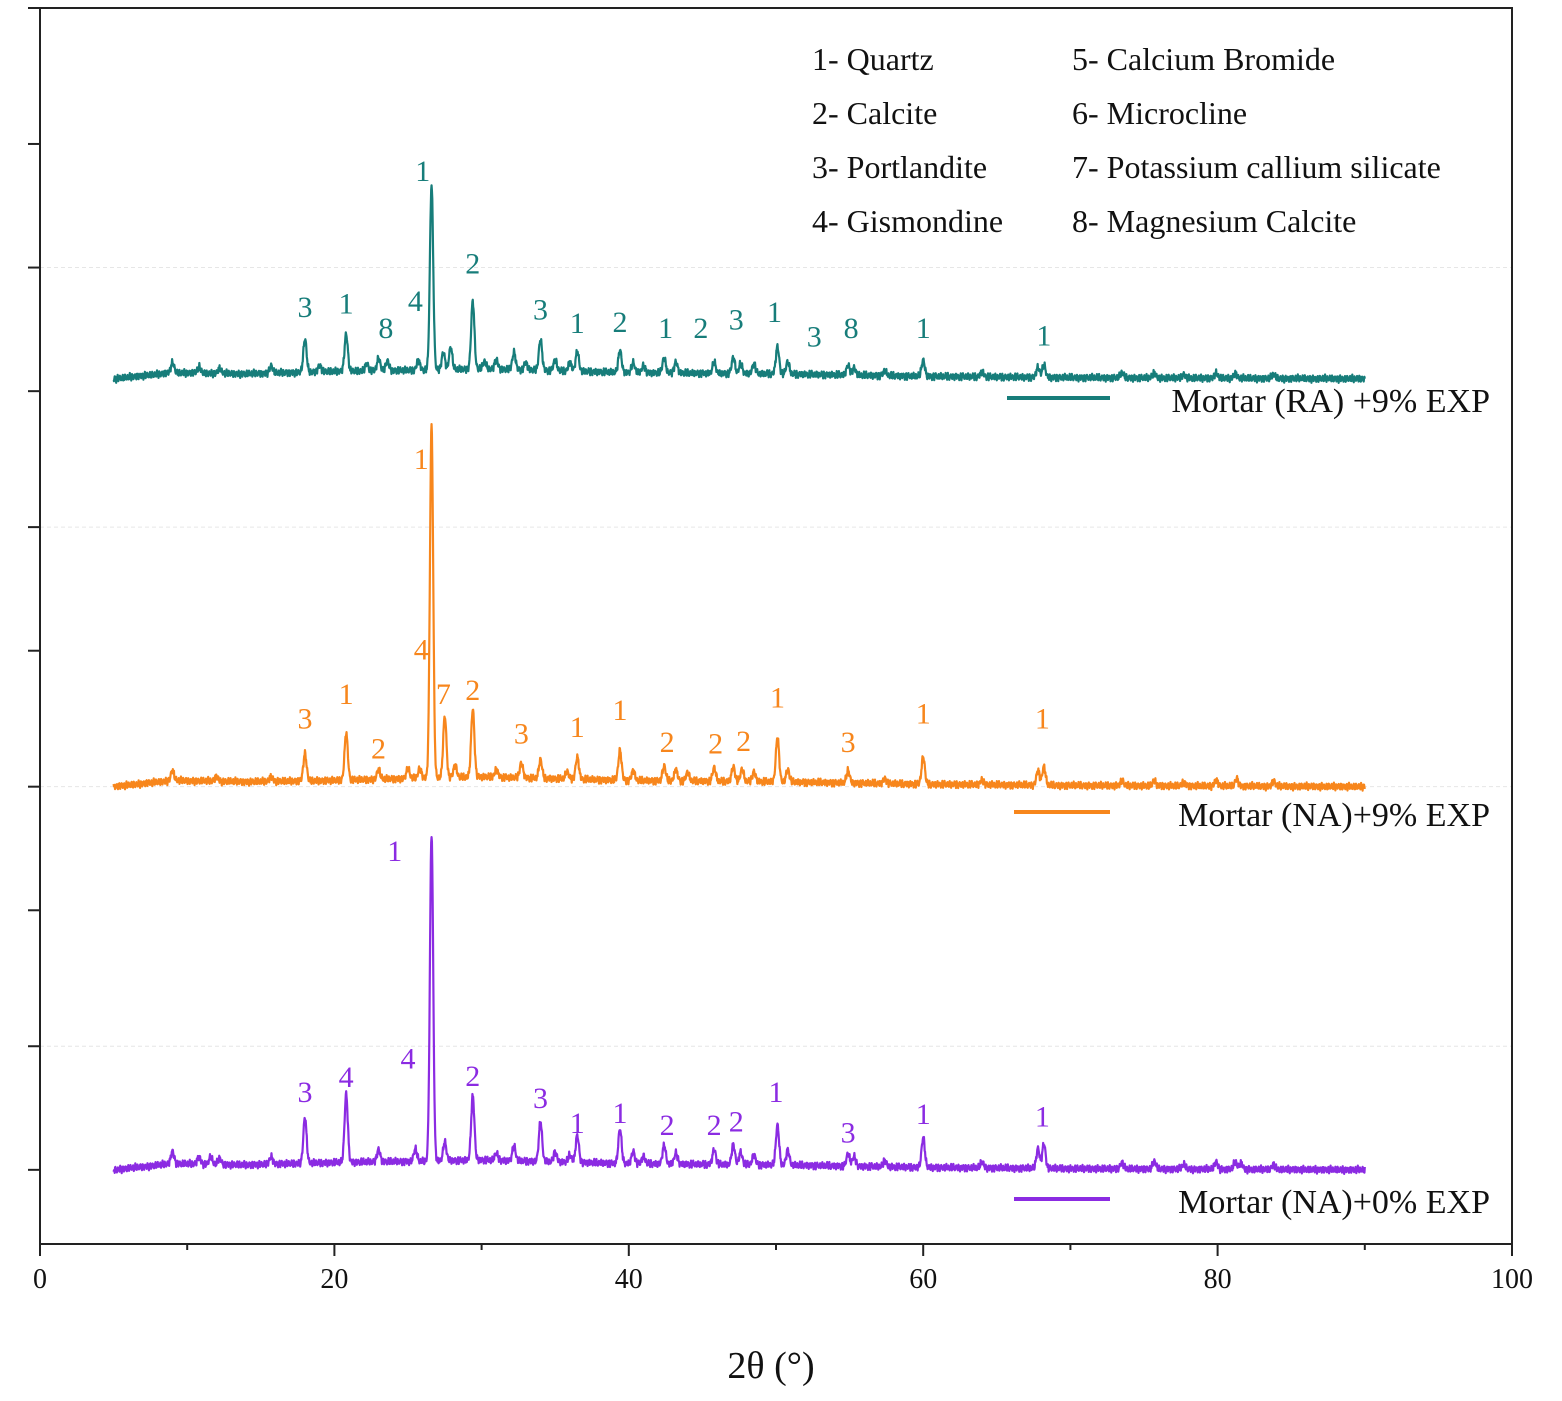 Image resolution: width=1562 pixels, height=1401 pixels. Describe the element at coordinates (443, 694) in the screenshot. I see `peak-label: 7` at that location.